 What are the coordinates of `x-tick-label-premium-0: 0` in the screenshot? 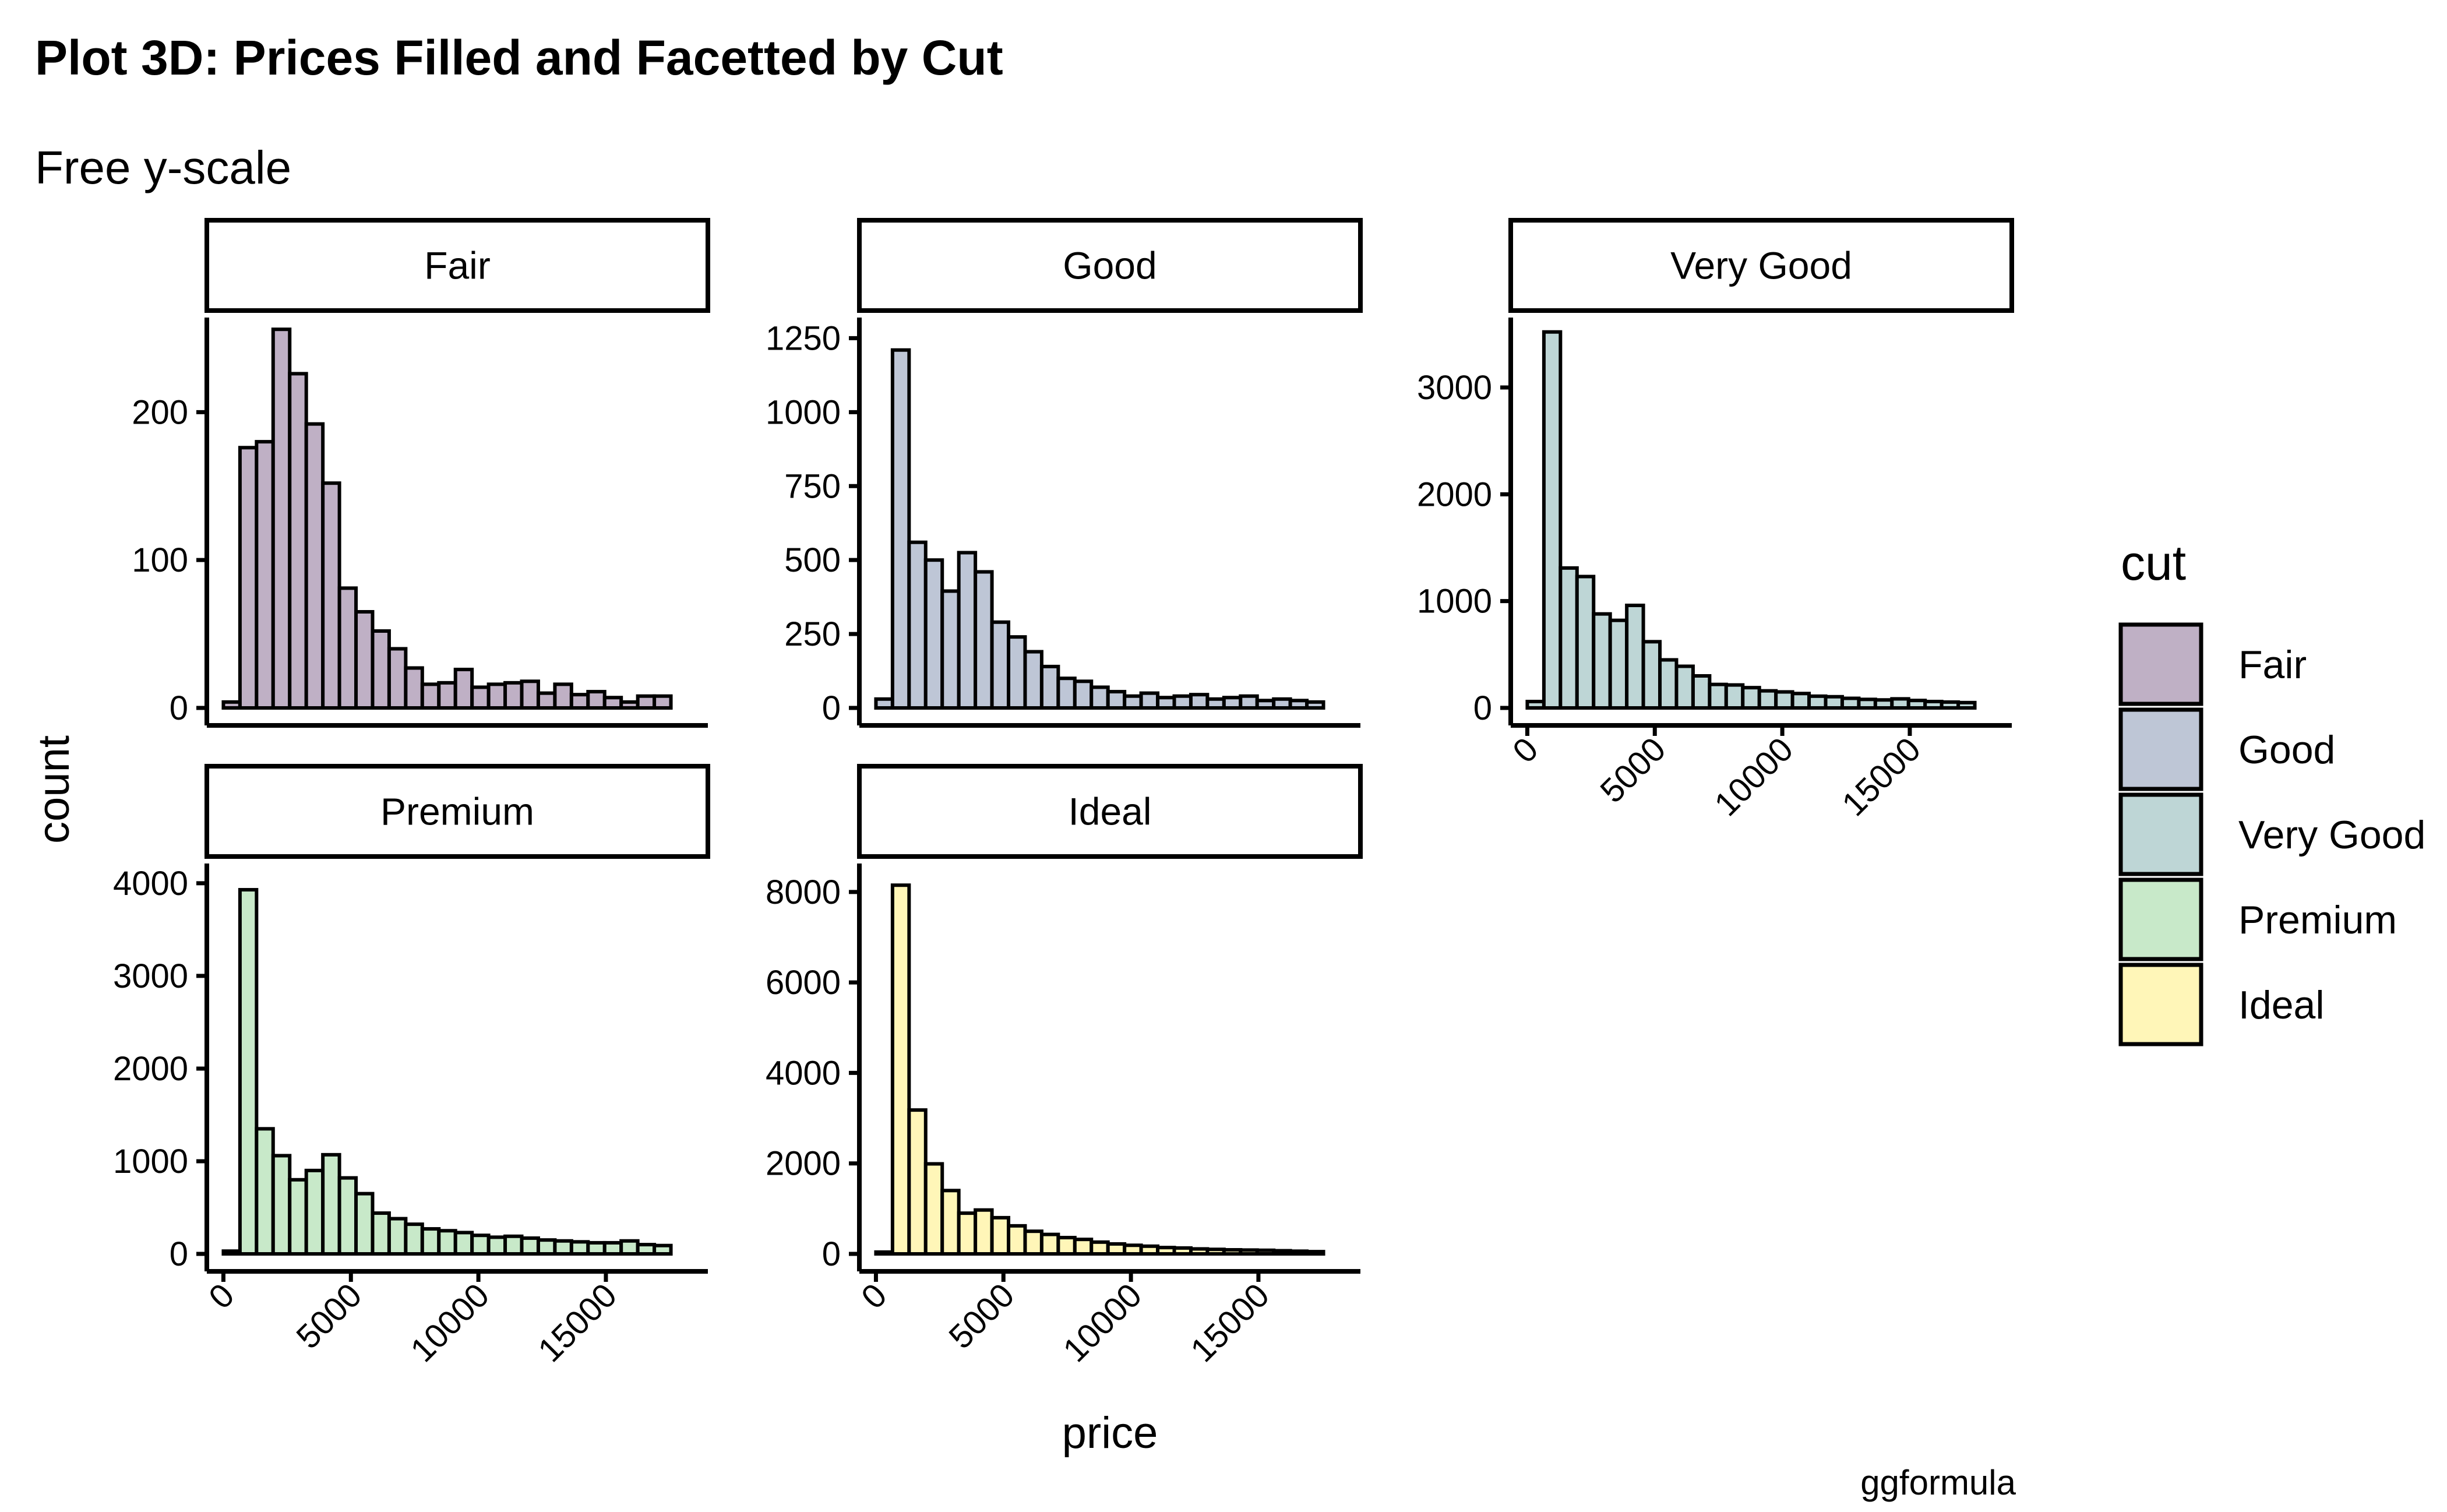 It's located at (222, 1296).